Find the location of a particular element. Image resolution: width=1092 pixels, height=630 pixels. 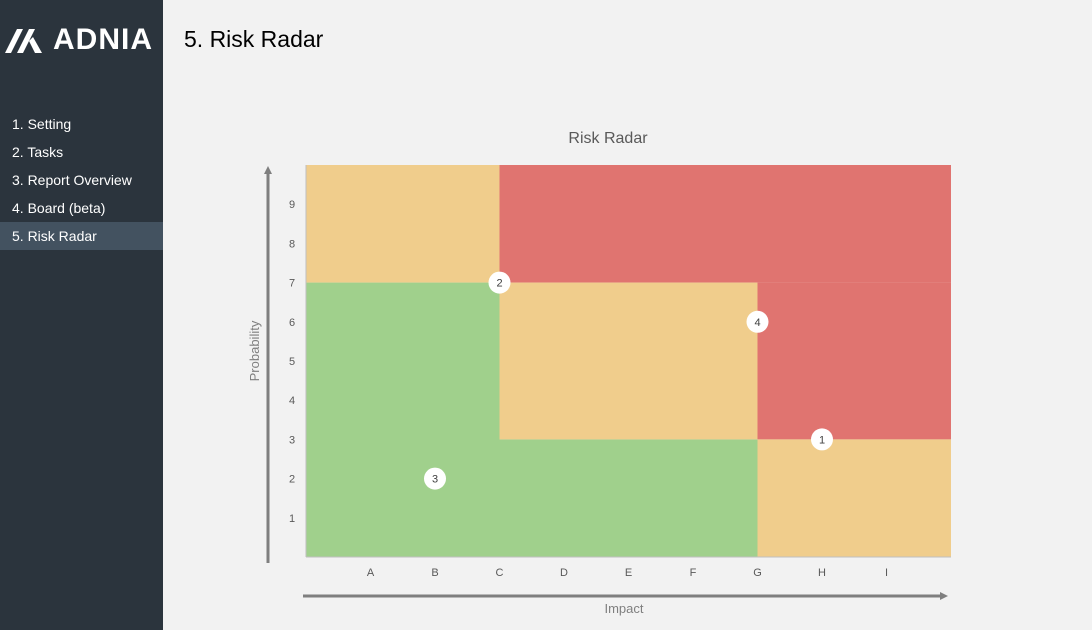

y-axis-label: Probability is located at coordinates (254, 350).